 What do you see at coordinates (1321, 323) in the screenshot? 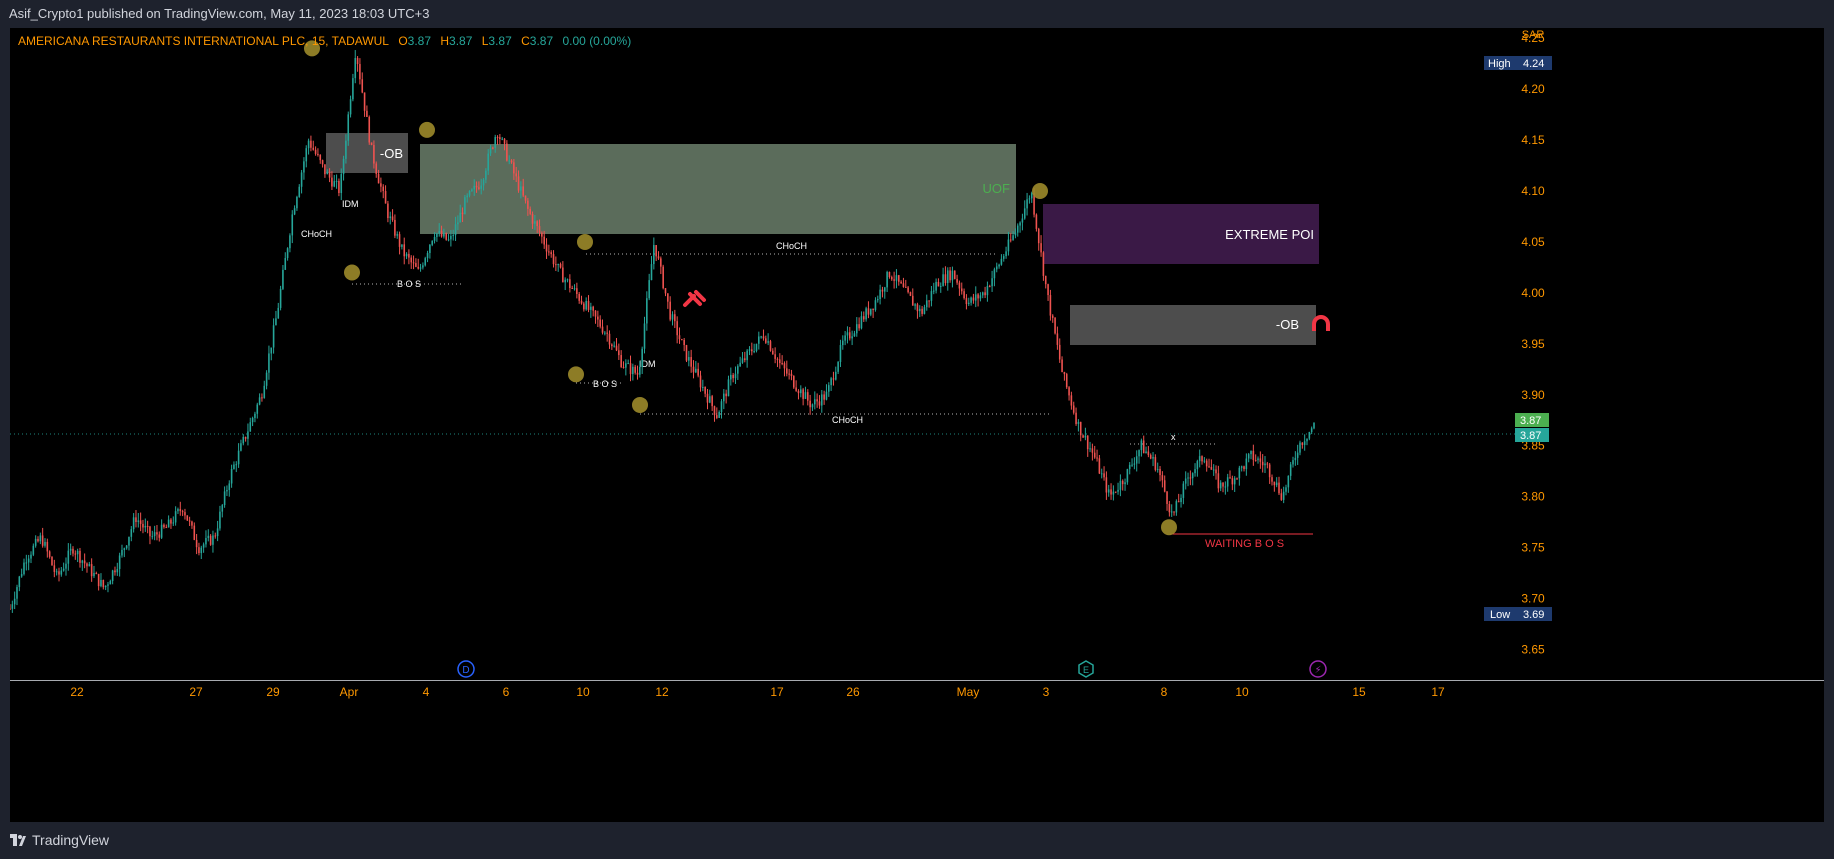
I see `magnet-icon` at bounding box center [1321, 323].